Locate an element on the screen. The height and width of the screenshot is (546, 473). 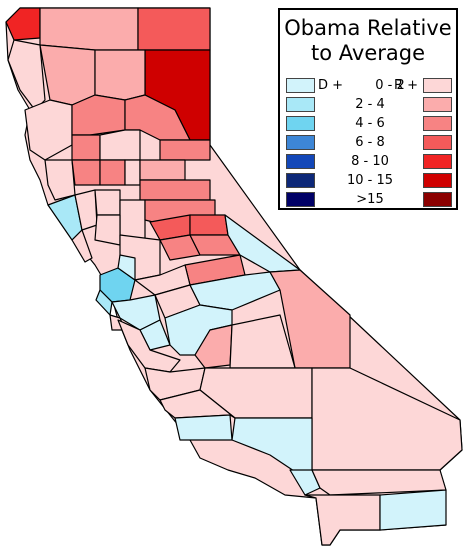
legend-title: Obama Relative to Average is located at coordinates (368, 41).